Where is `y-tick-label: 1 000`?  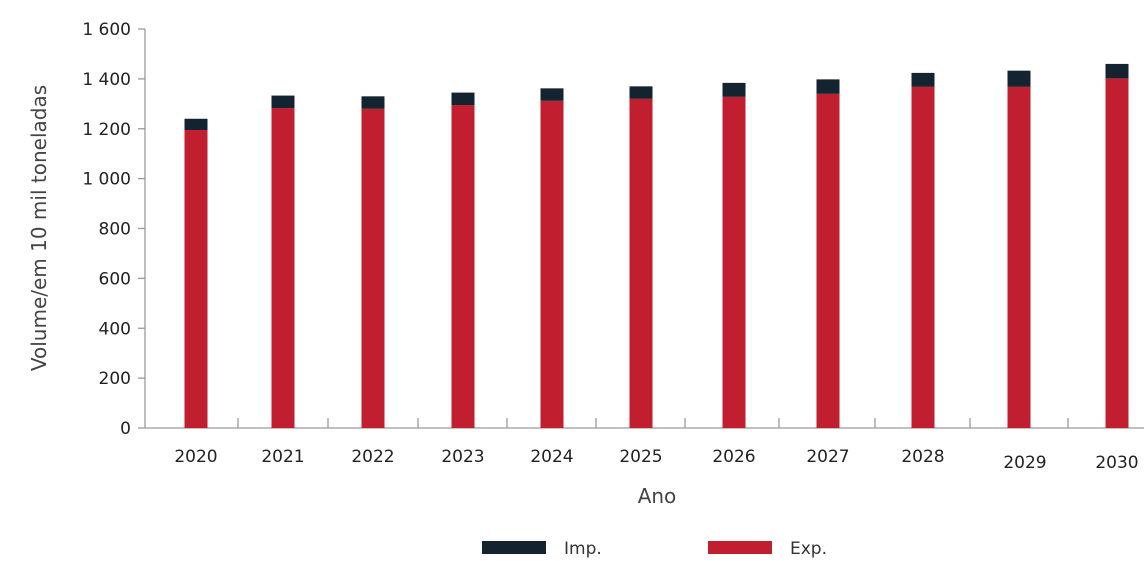
y-tick-label: 1 000 is located at coordinates (106, 180).